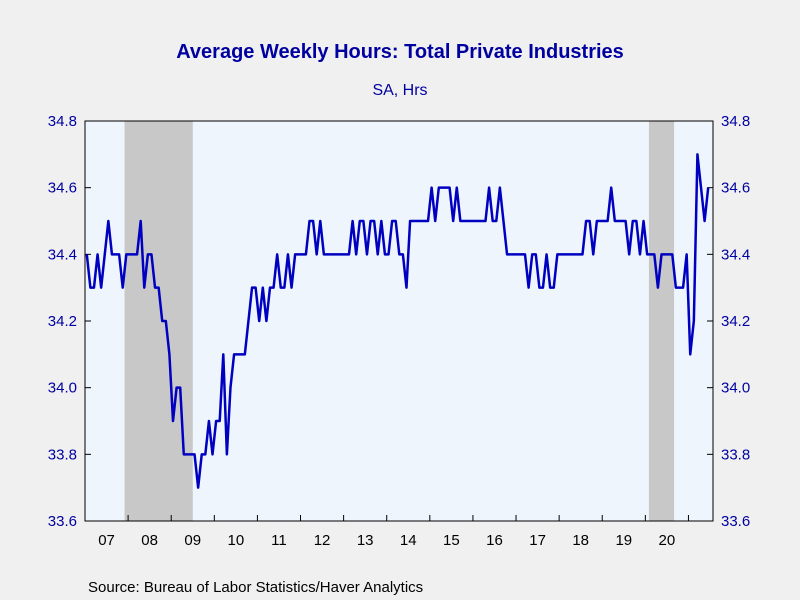 Image resolution: width=800 pixels, height=600 pixels. I want to click on y-tick-label-left: 34.0, so click(62, 388).